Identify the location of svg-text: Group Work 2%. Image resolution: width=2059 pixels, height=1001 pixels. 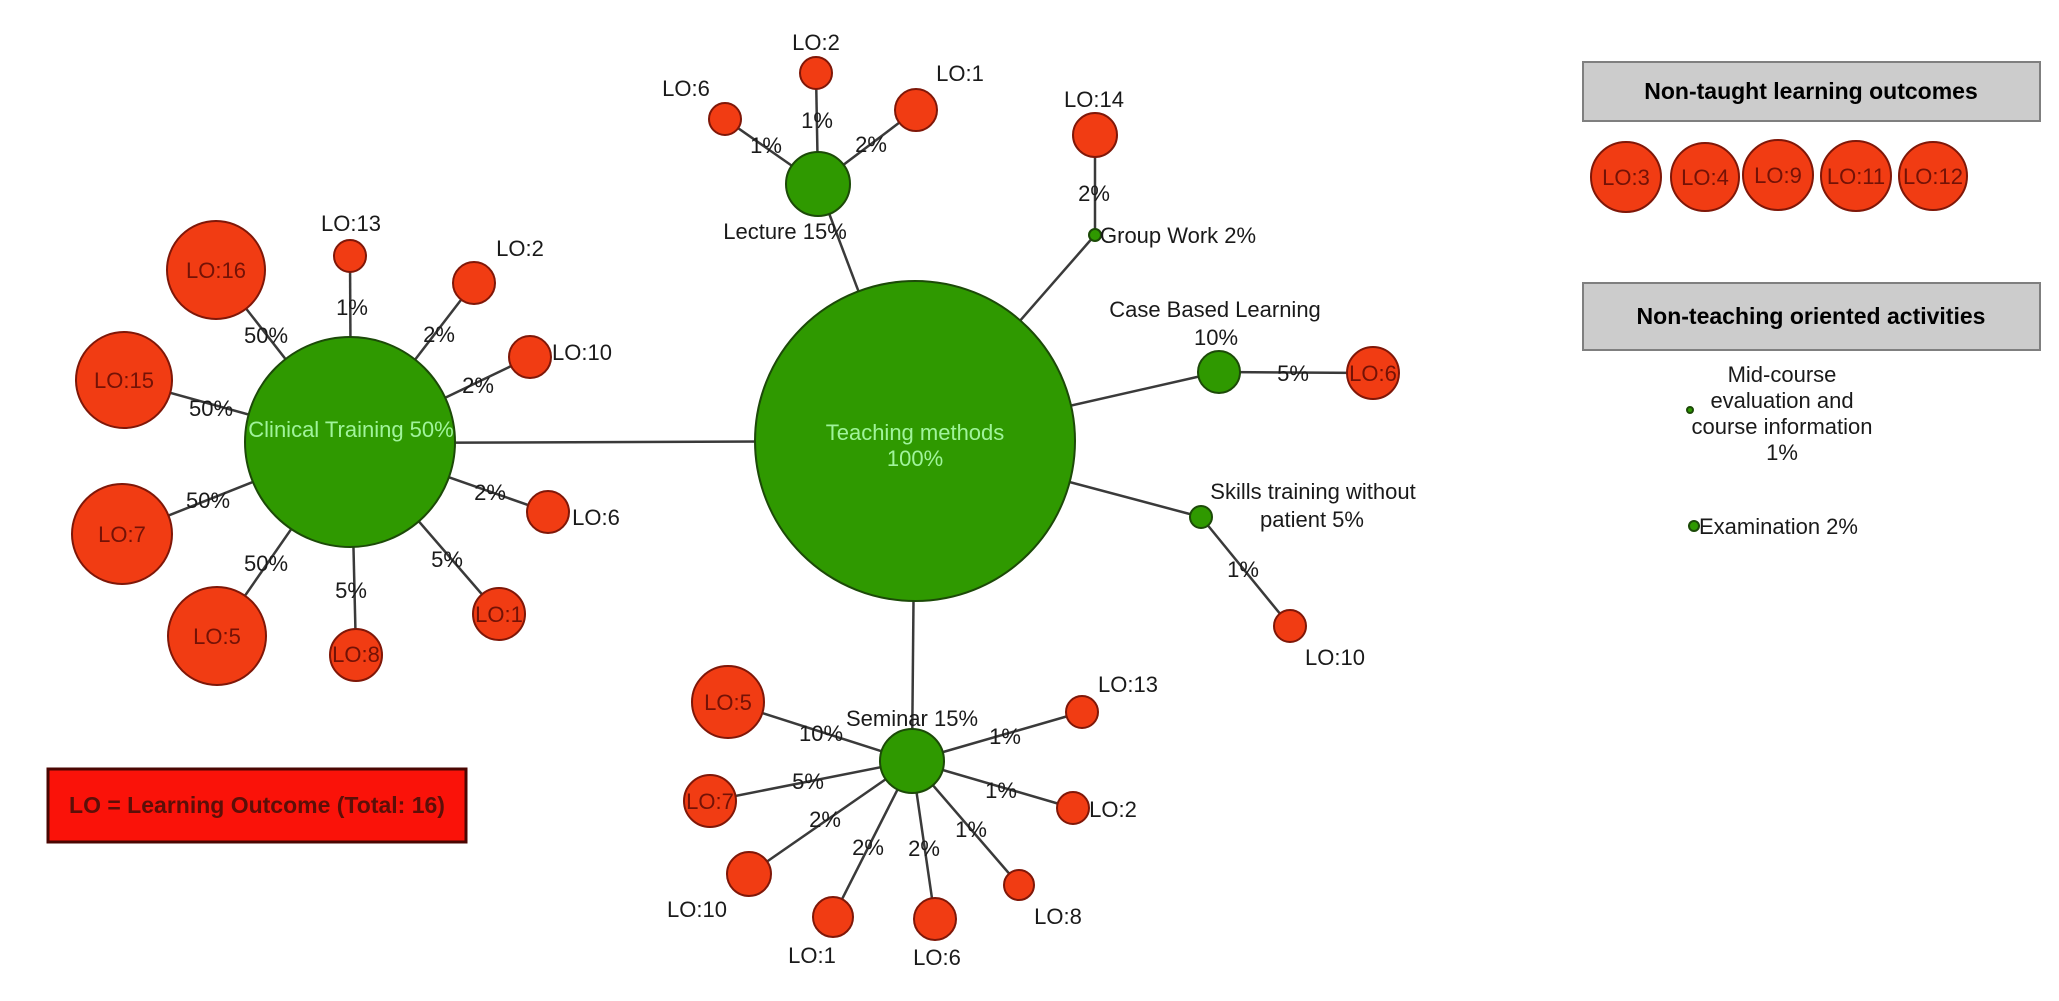
(1178, 235).